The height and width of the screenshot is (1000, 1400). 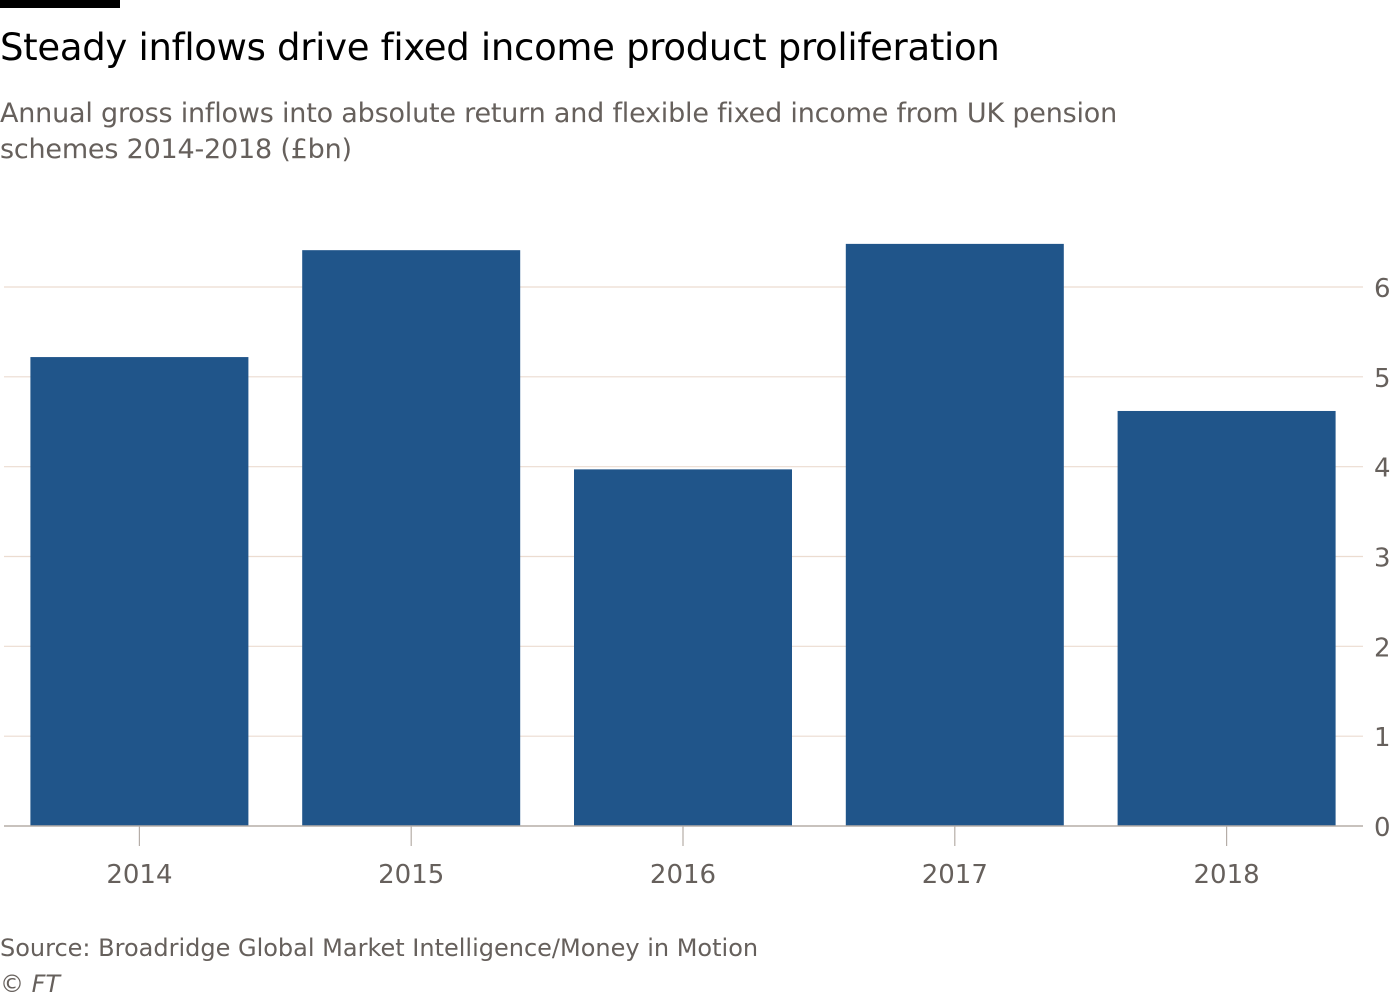 I want to click on bar-2018, so click(x=1226, y=618).